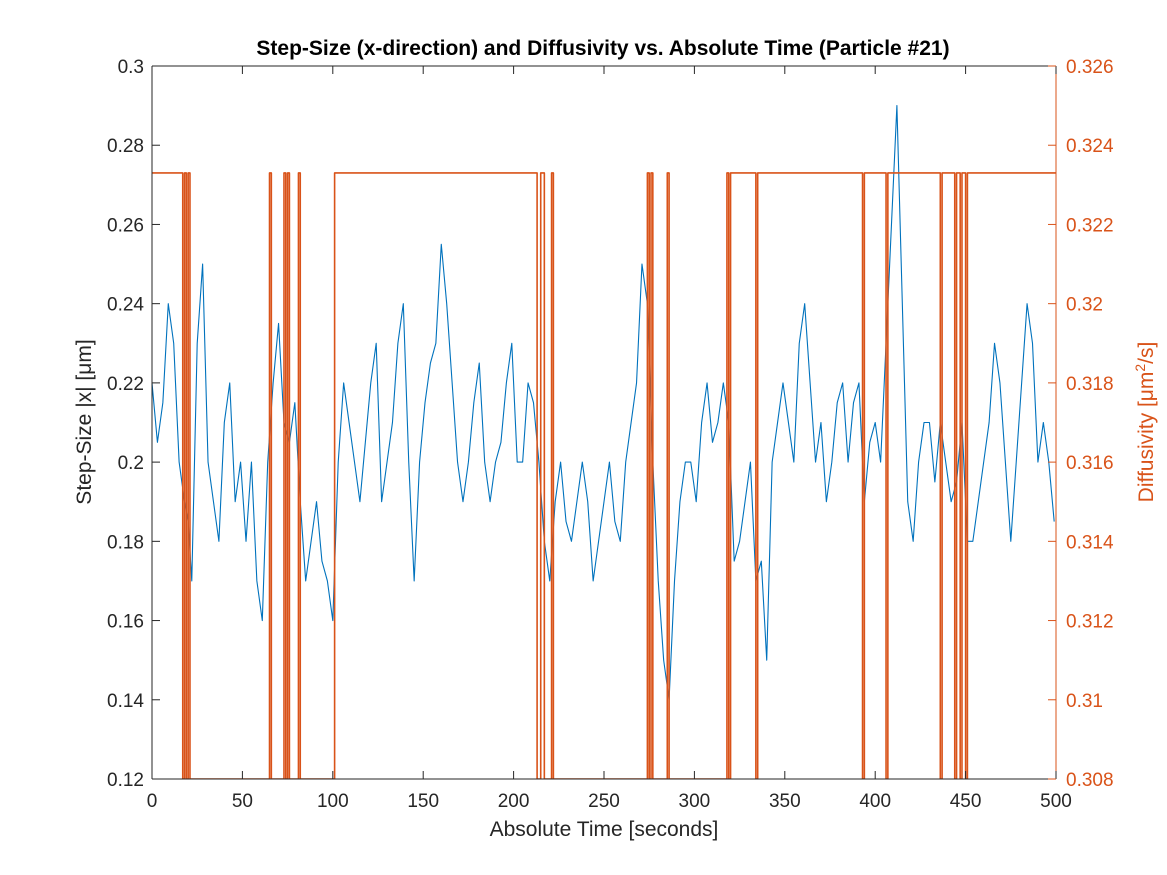  I want to click on y-left-axis-ticks: 0.12 0.14 0.16 0.18 0.2 0.22 0.24 0.26 0.28 0.3, so click(133, 424).